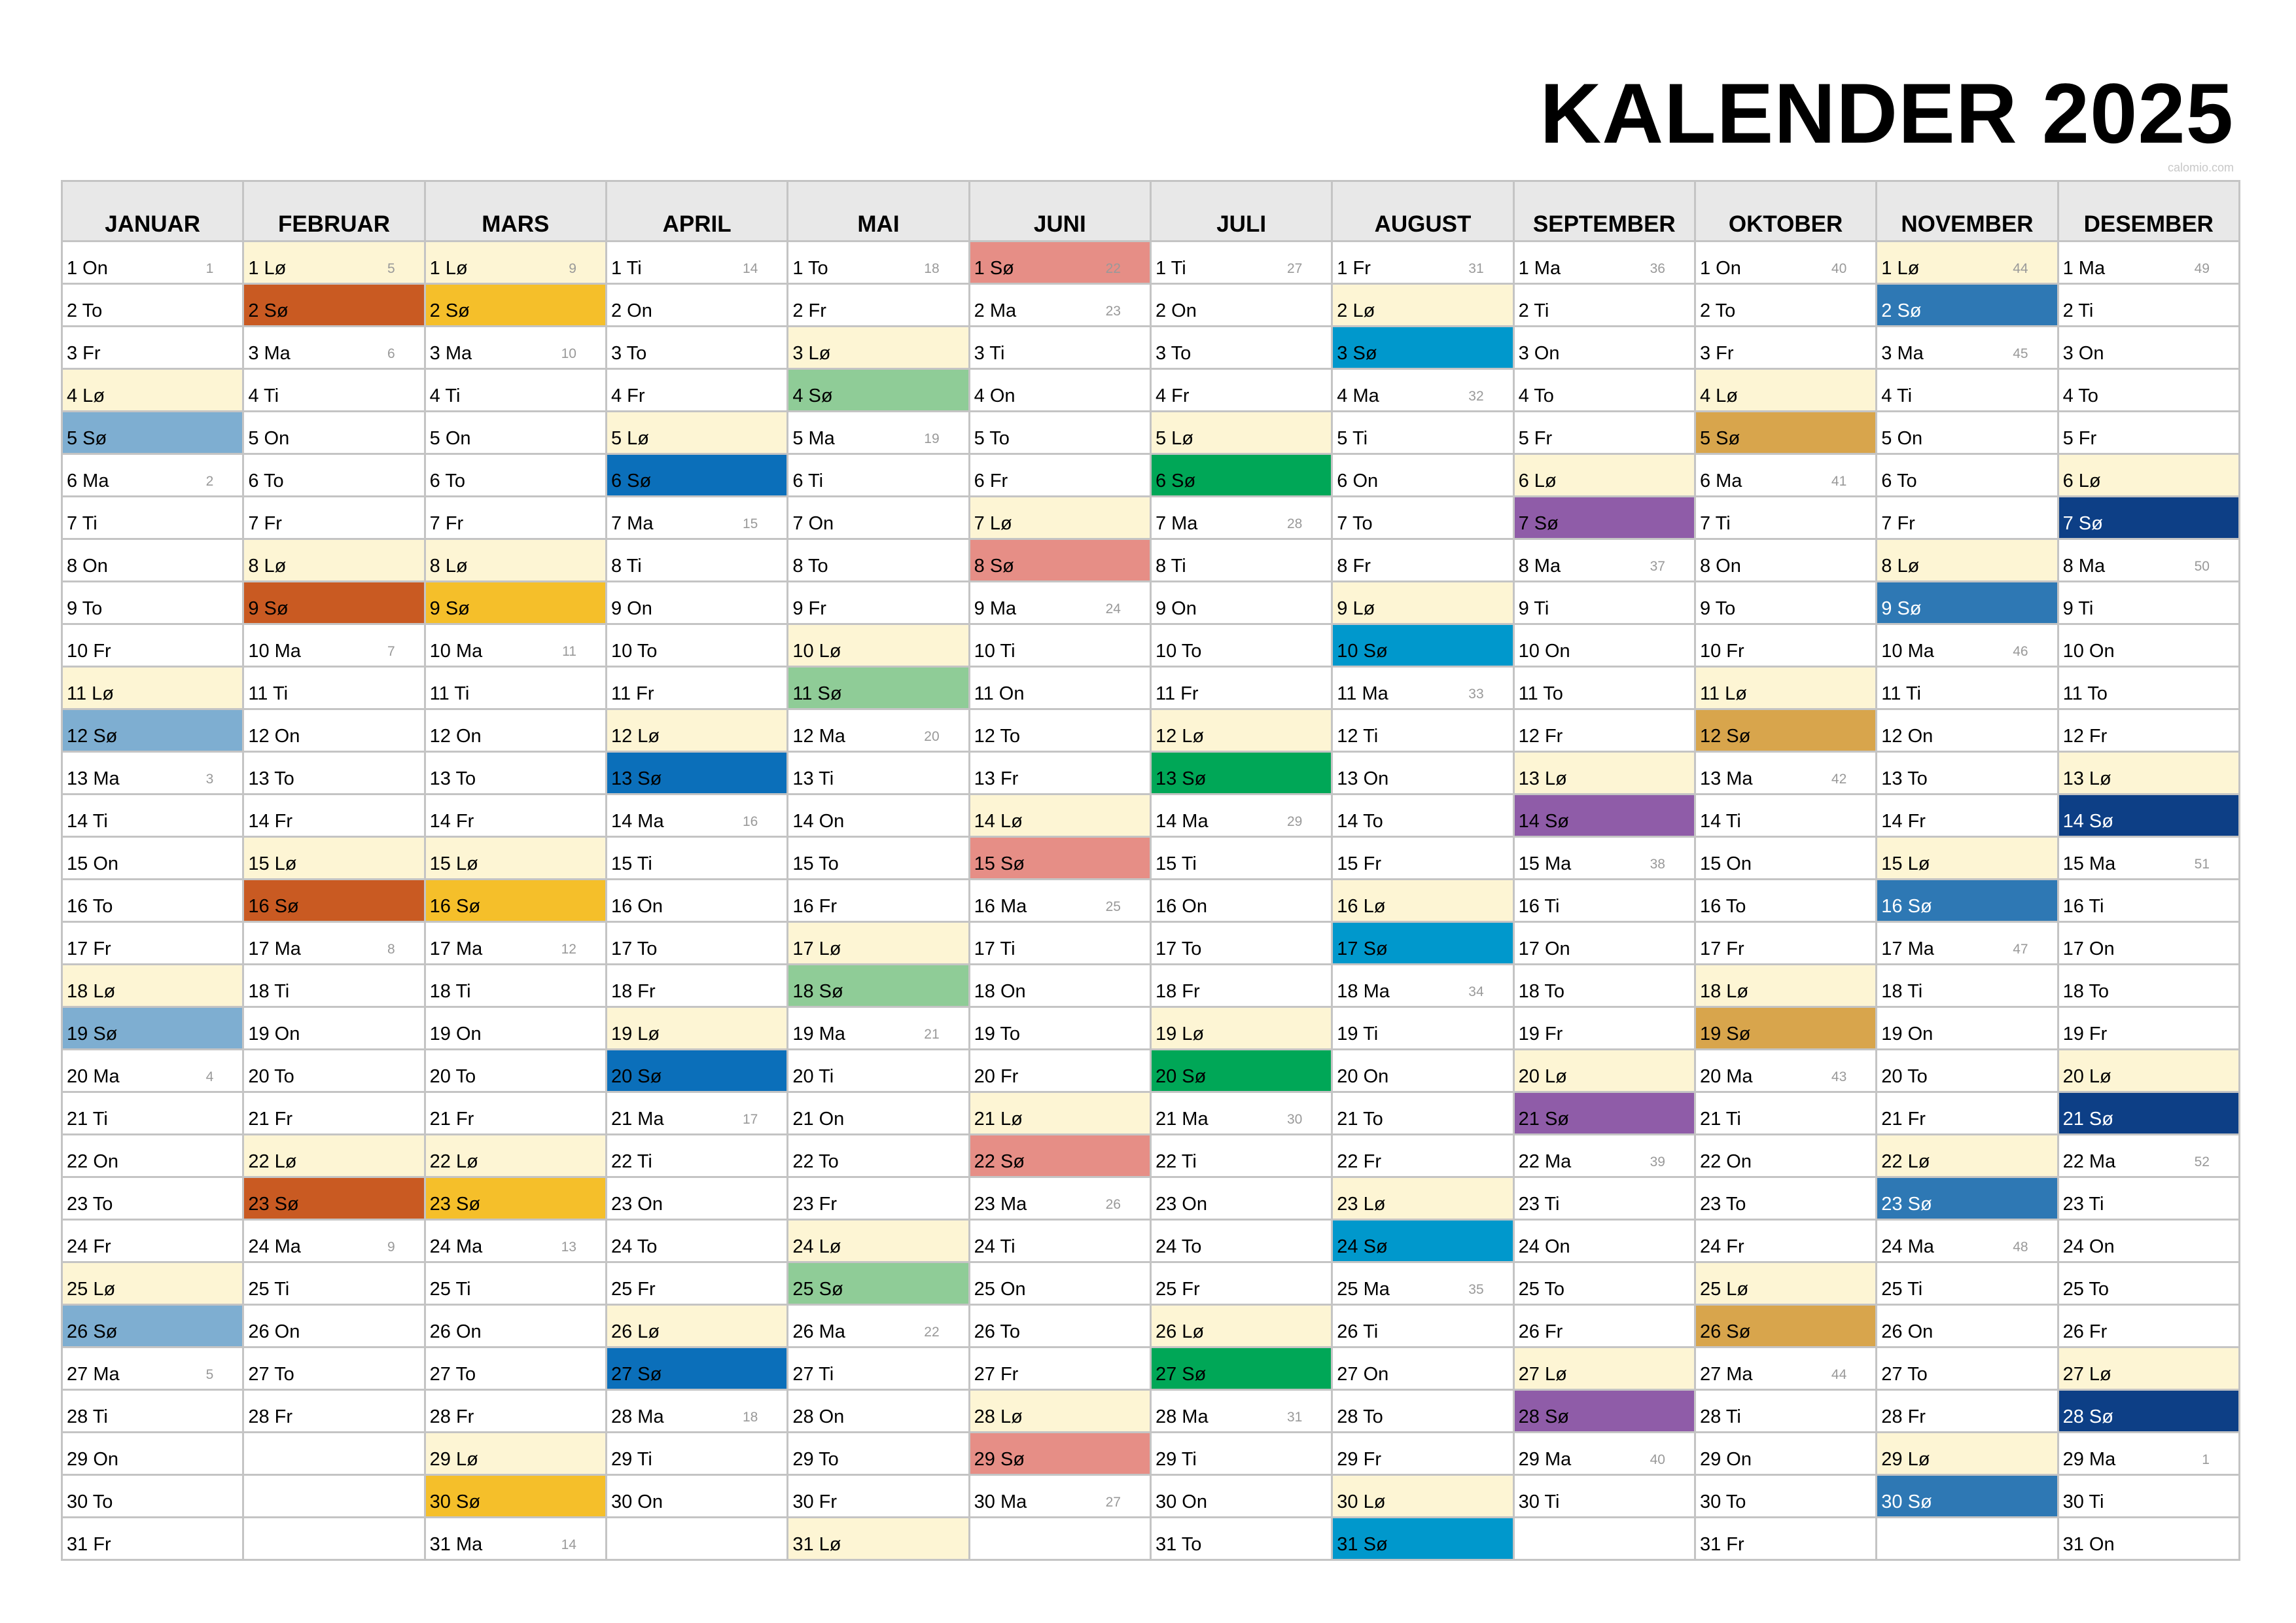 The width and height of the screenshot is (2296, 1623). I want to click on day-cell-desember-27: 27 Lø, so click(2149, 1370).